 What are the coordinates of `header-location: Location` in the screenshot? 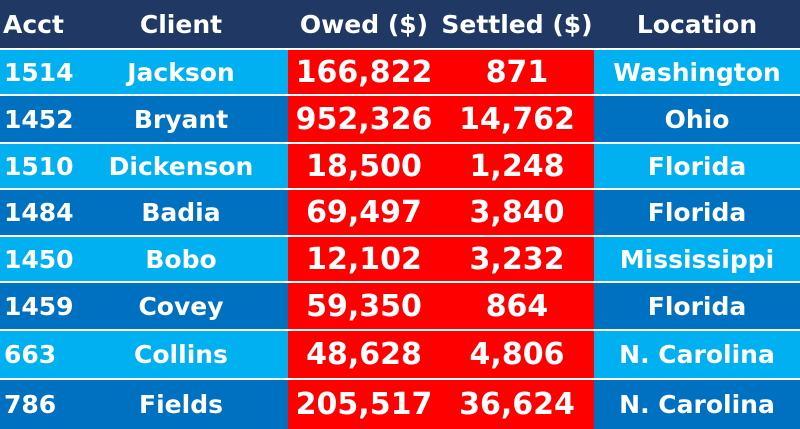 It's located at (697, 24).